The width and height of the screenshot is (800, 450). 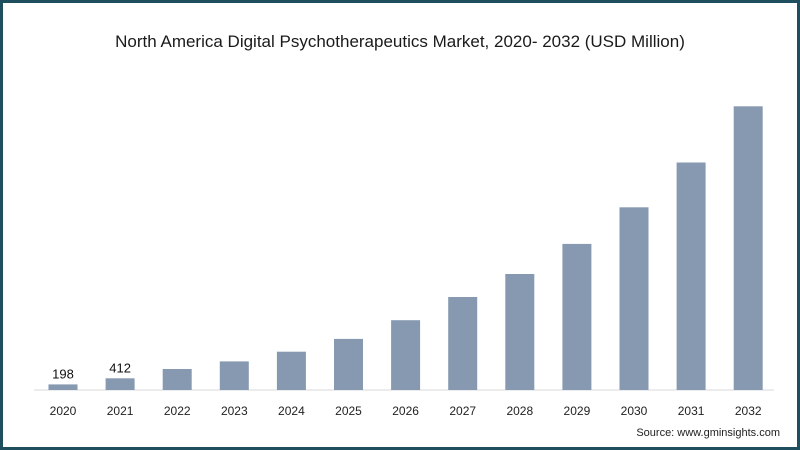 I want to click on bar-2021, so click(x=120, y=384).